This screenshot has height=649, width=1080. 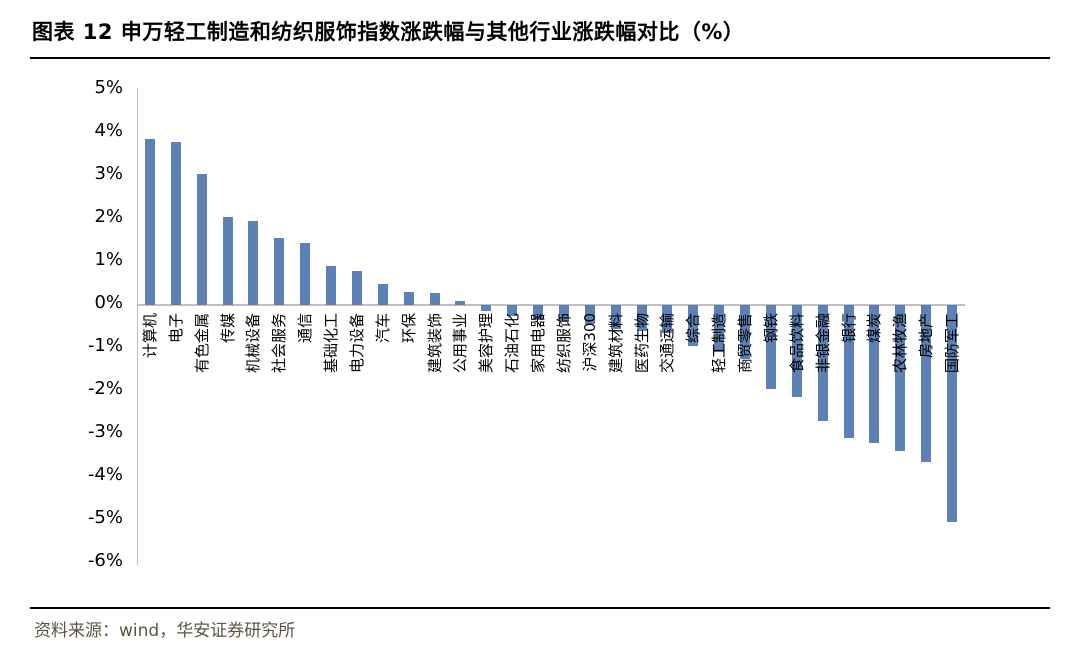 I want to click on category-label: 医药生物, so click(x=641, y=343).